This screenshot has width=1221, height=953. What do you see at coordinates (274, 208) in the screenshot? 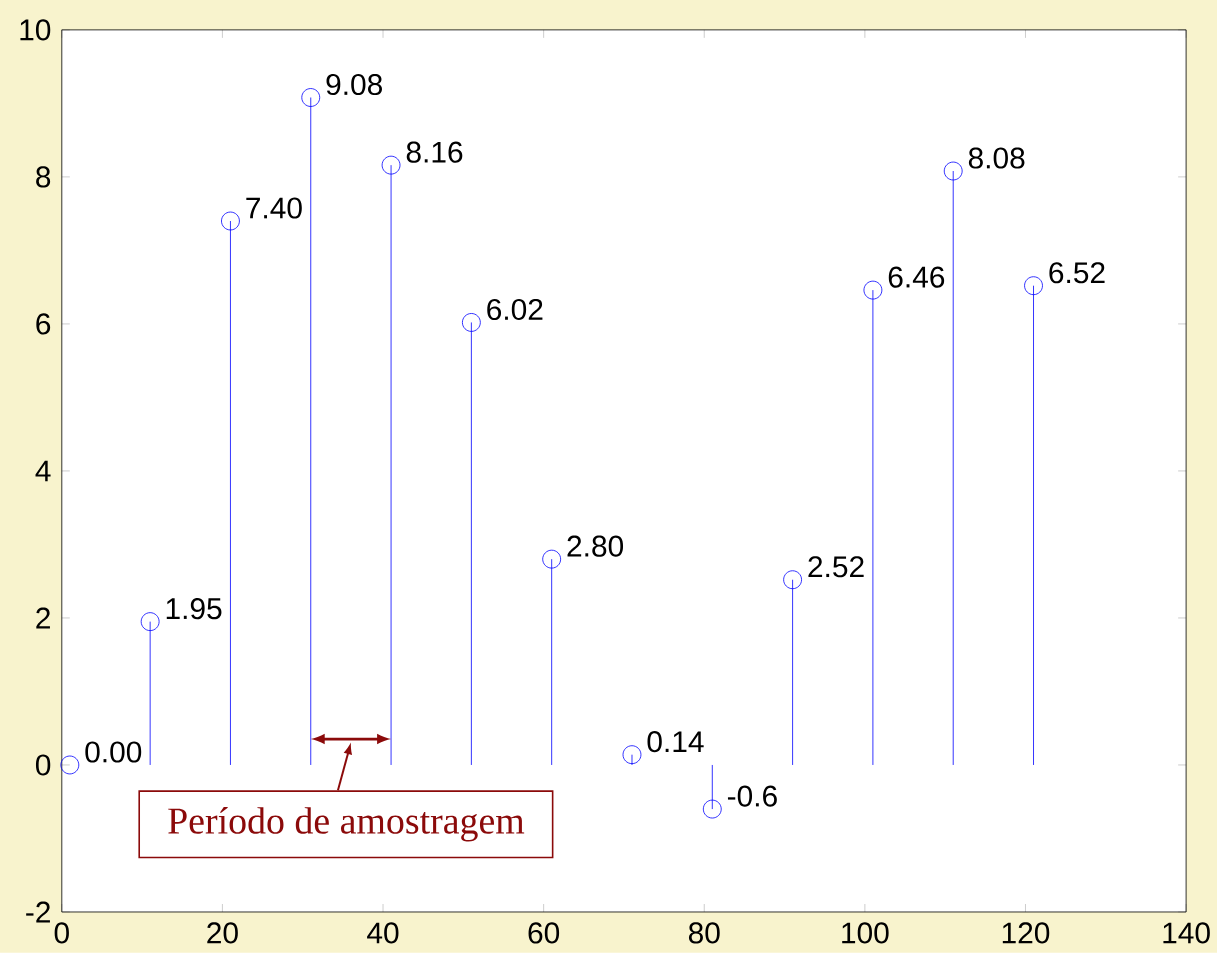
I see `data-label: 7.40` at bounding box center [274, 208].